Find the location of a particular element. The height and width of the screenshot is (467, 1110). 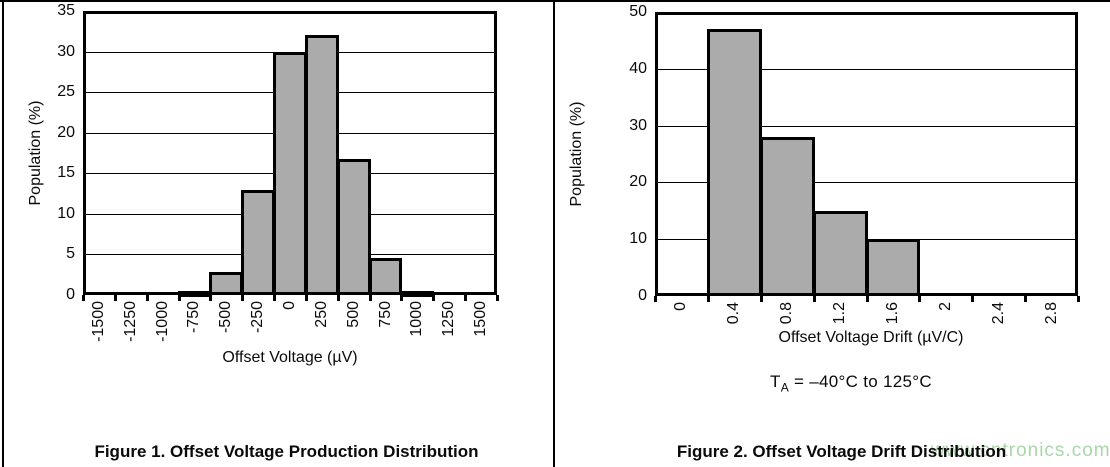

note-text: = –40°C to 125°C is located at coordinates (860, 381).